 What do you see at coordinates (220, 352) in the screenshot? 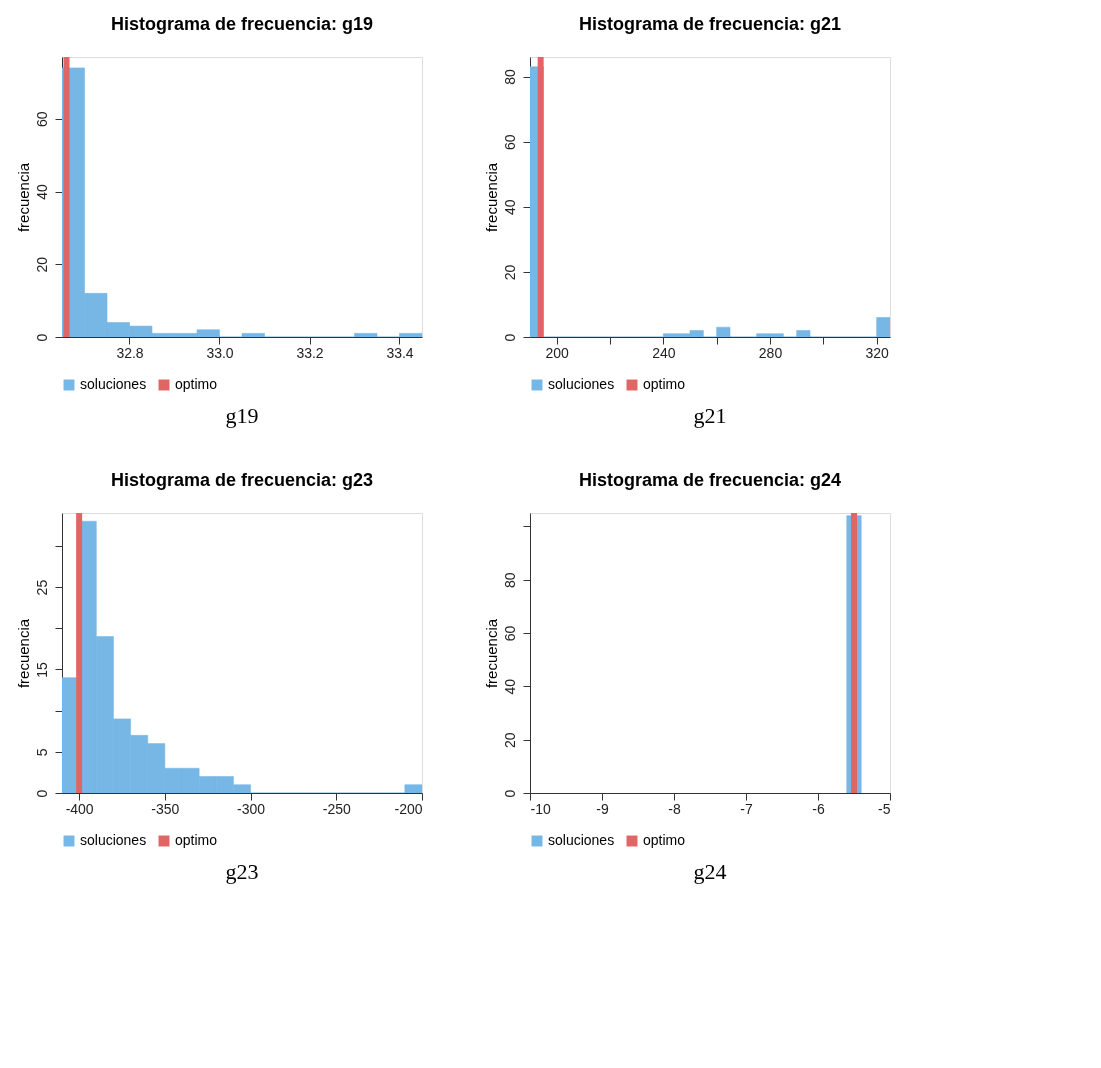
I see `x-tick-label: 33.0` at bounding box center [220, 352].